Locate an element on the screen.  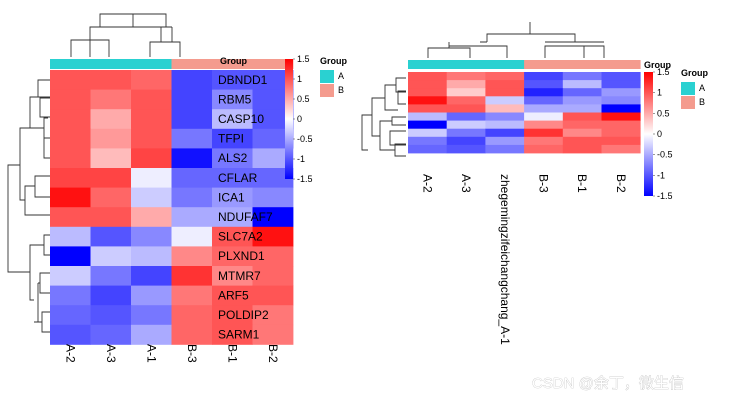
column-label: B-1 is located at coordinates (582, 183).